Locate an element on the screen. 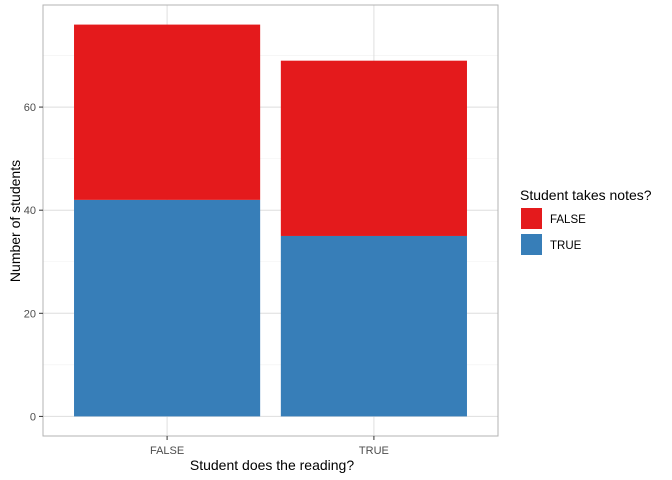  y-axis-title: Number of students is located at coordinates (15, 221).